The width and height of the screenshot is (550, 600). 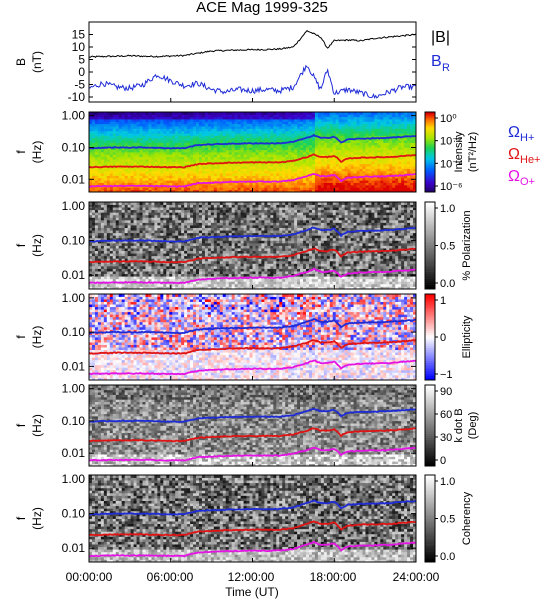 What do you see at coordinates (430, 155) in the screenshot?
I see `colorbar-cell` at bounding box center [430, 155].